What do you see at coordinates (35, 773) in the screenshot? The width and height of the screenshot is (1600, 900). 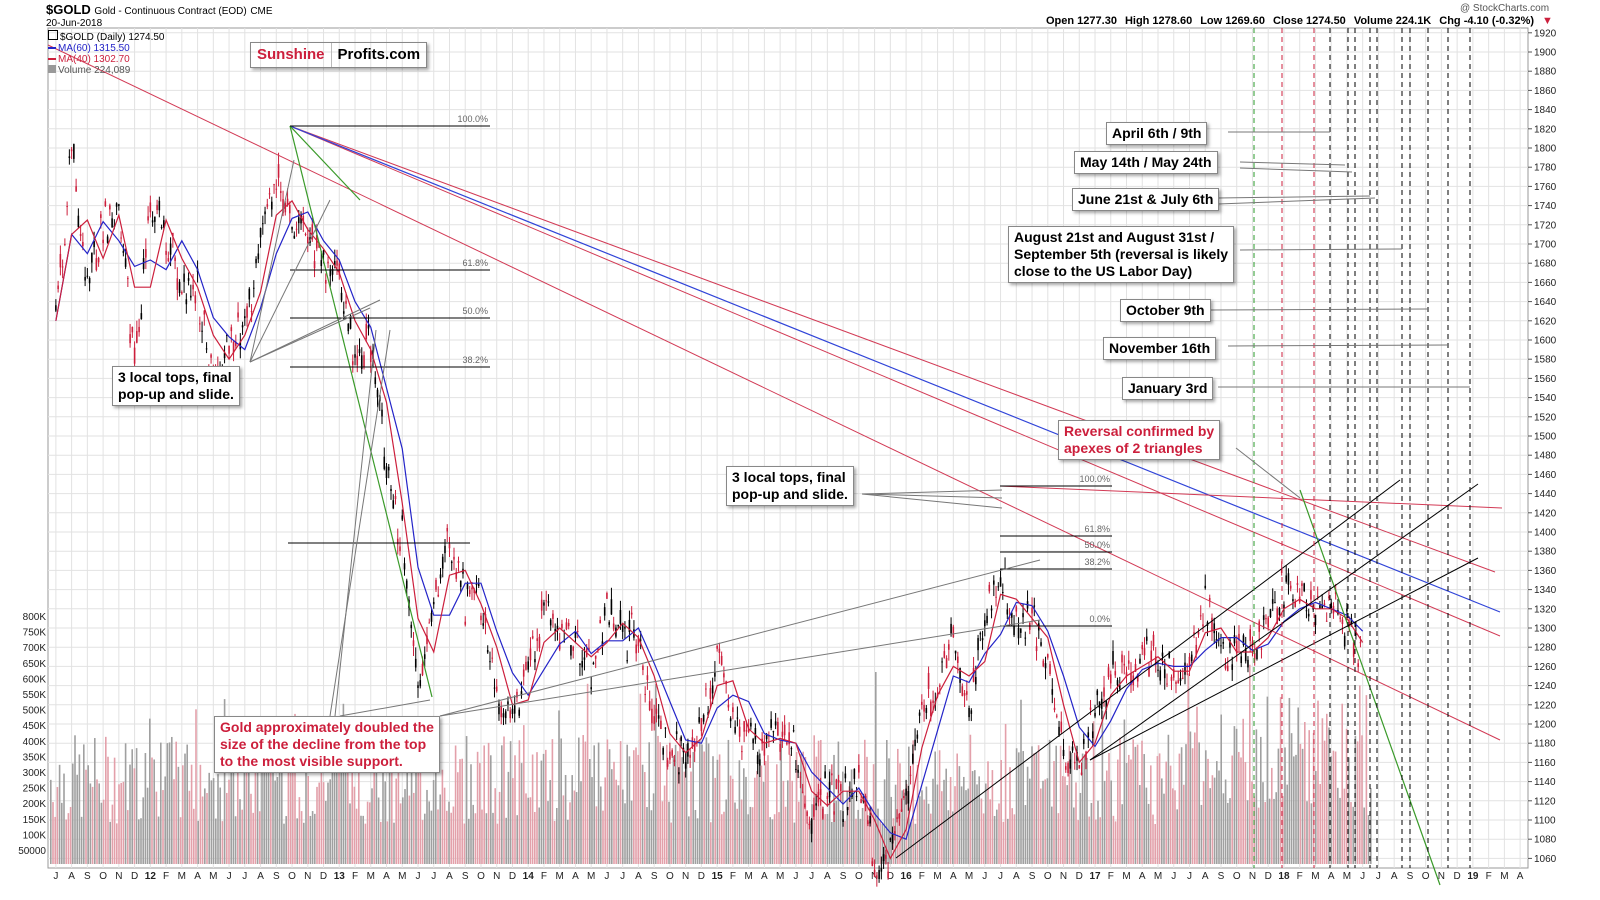 I see `volume-tick-label: 300K` at bounding box center [35, 773].